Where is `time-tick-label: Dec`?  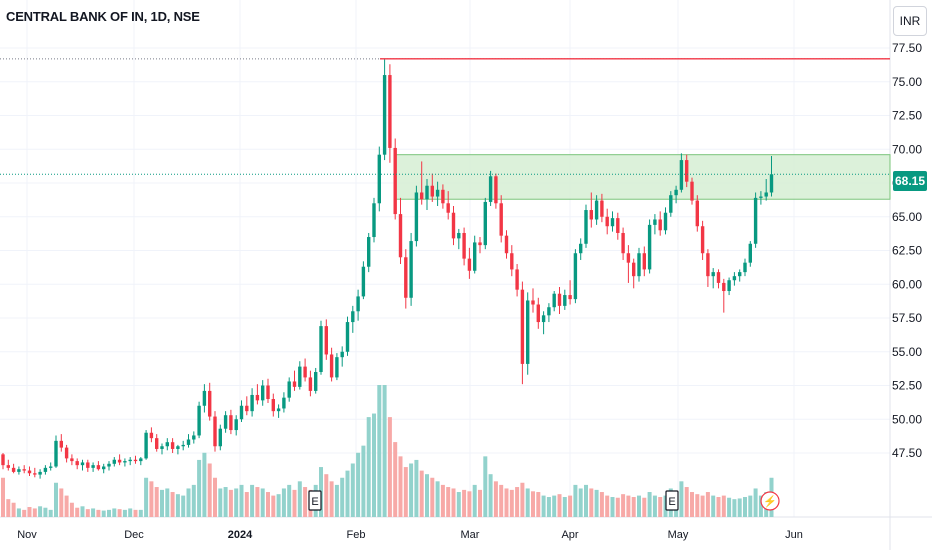
time-tick-label: Dec is located at coordinates (134, 535).